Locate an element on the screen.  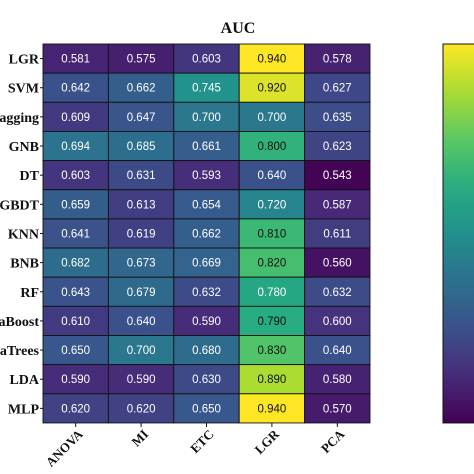
row-label: aTrees is located at coordinates (20, 351).